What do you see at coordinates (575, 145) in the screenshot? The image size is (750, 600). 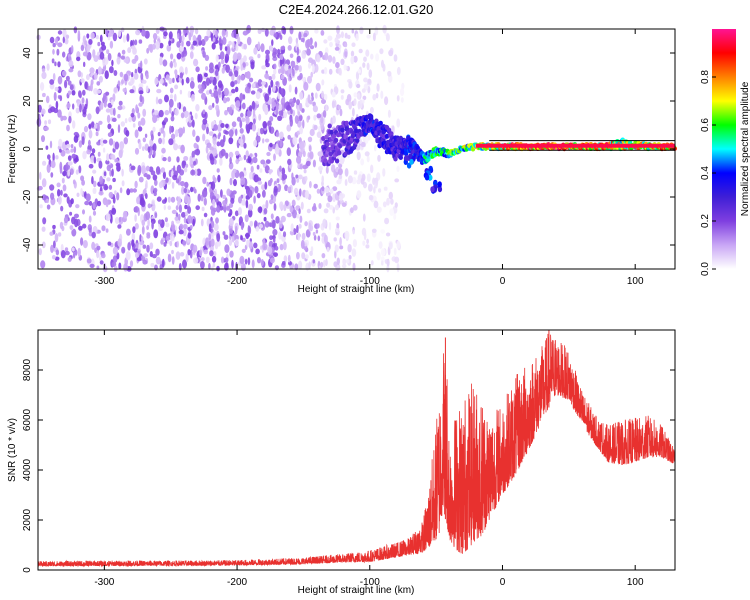 I see `signal-core` at bounding box center [575, 145].